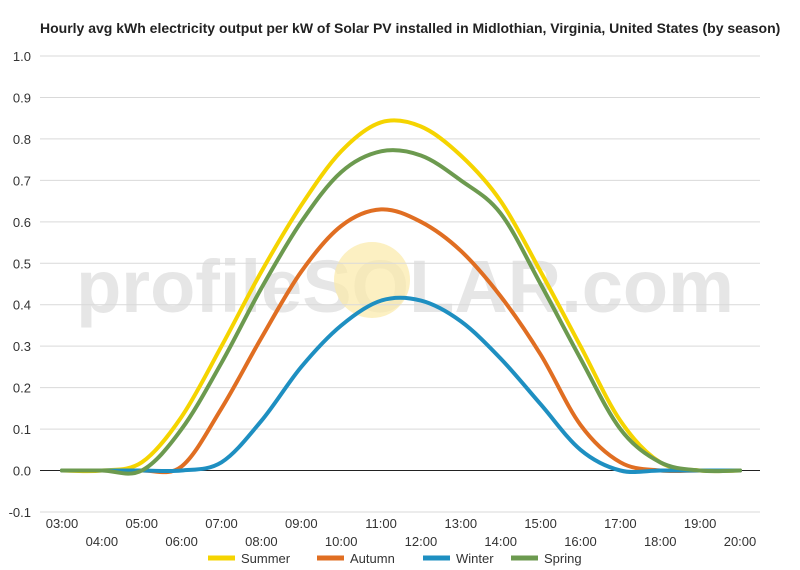  I want to click on y-tick-label: 1.0, so click(22, 56).